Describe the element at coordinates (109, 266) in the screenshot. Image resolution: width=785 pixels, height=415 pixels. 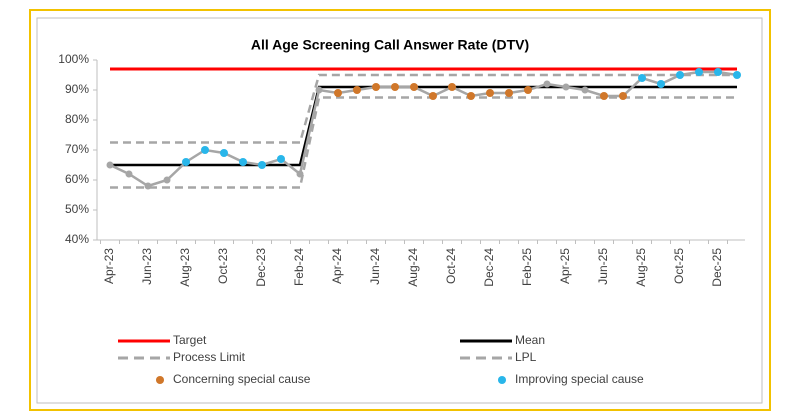
I see `x-tick-label: Apr-23` at that location.